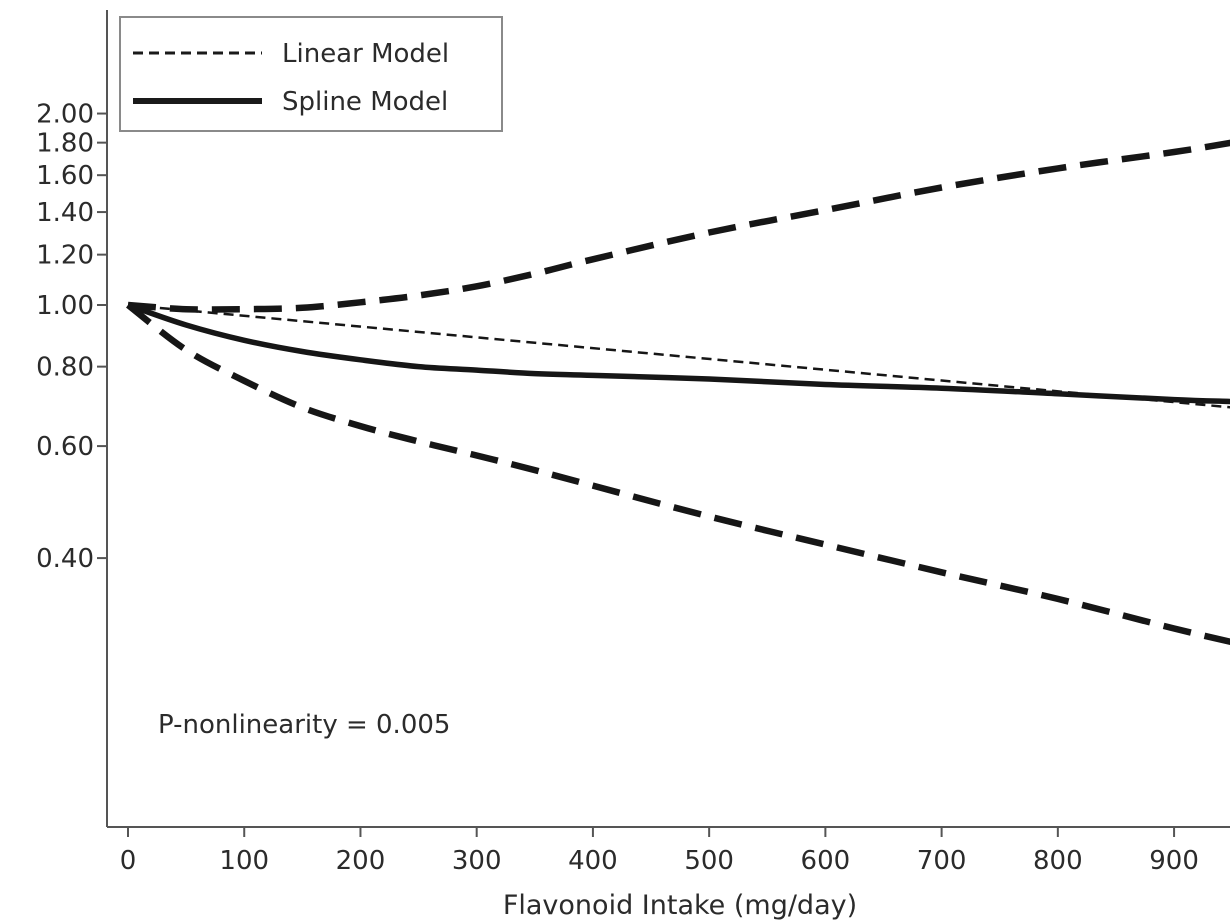 This screenshot has width=1230, height=922. Describe the element at coordinates (1058, 861) in the screenshot. I see `x-tick-label: 800` at that location.